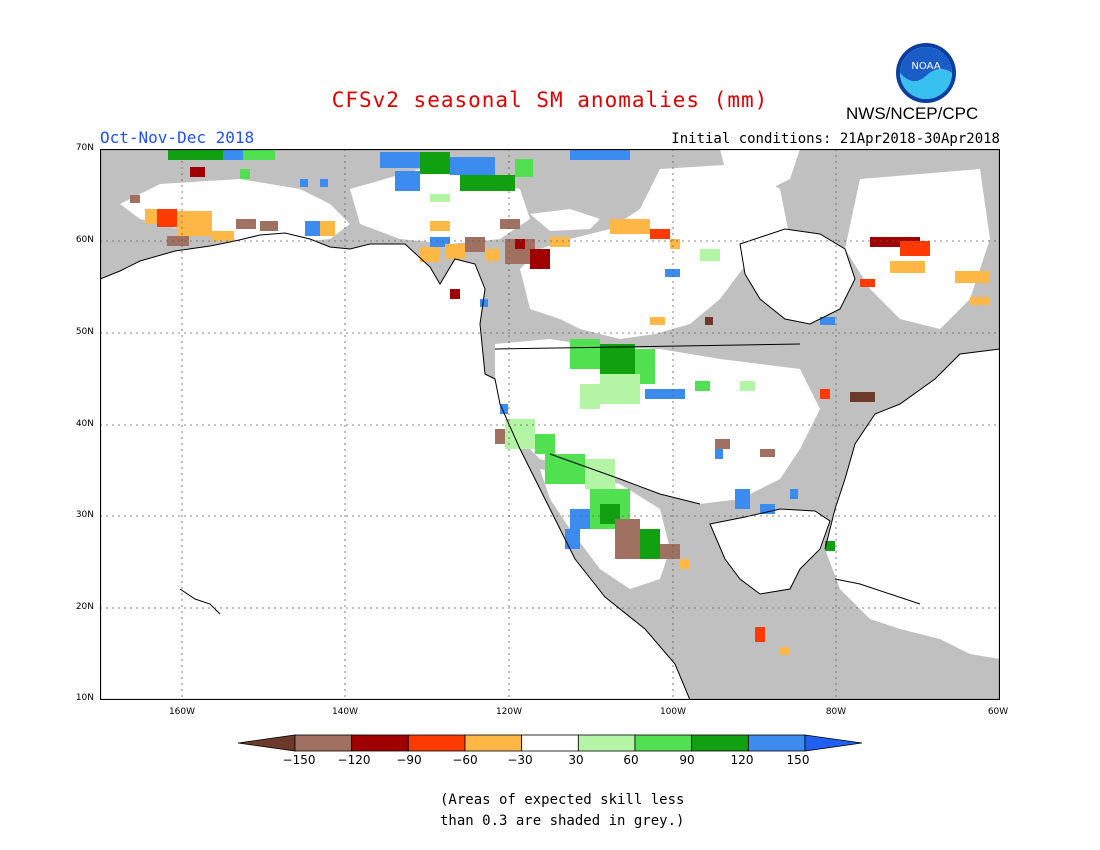  I want to click on hudson-bay, so click(797, 276).